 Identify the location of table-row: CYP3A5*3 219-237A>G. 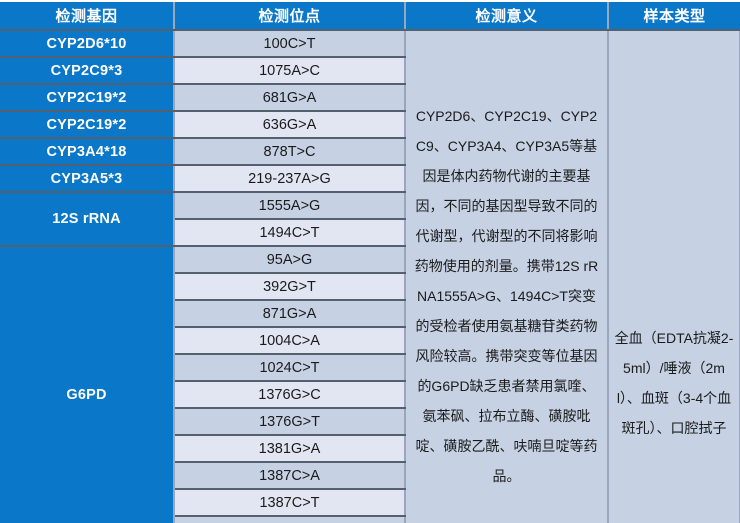
(370, 179).